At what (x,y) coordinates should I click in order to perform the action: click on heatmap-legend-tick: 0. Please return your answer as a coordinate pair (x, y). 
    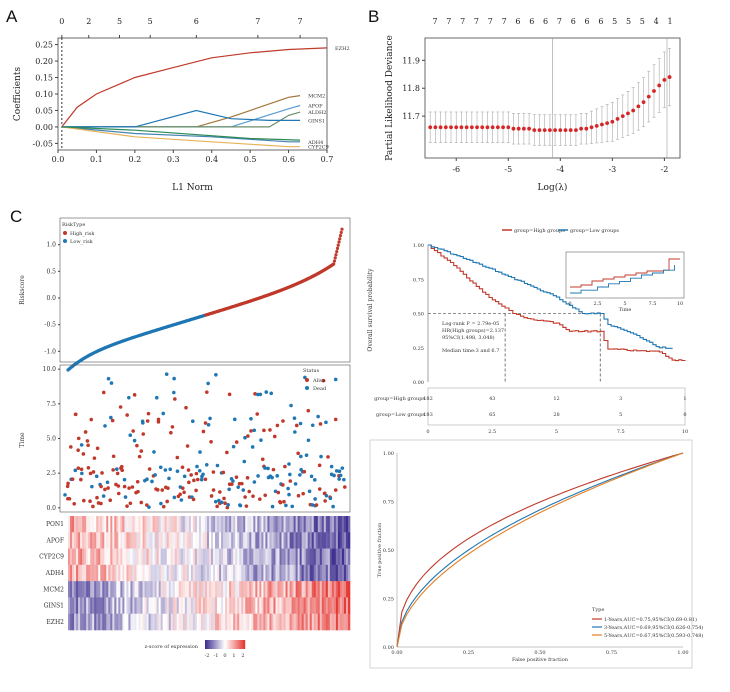
    Looking at the image, I should click on (224, 656).